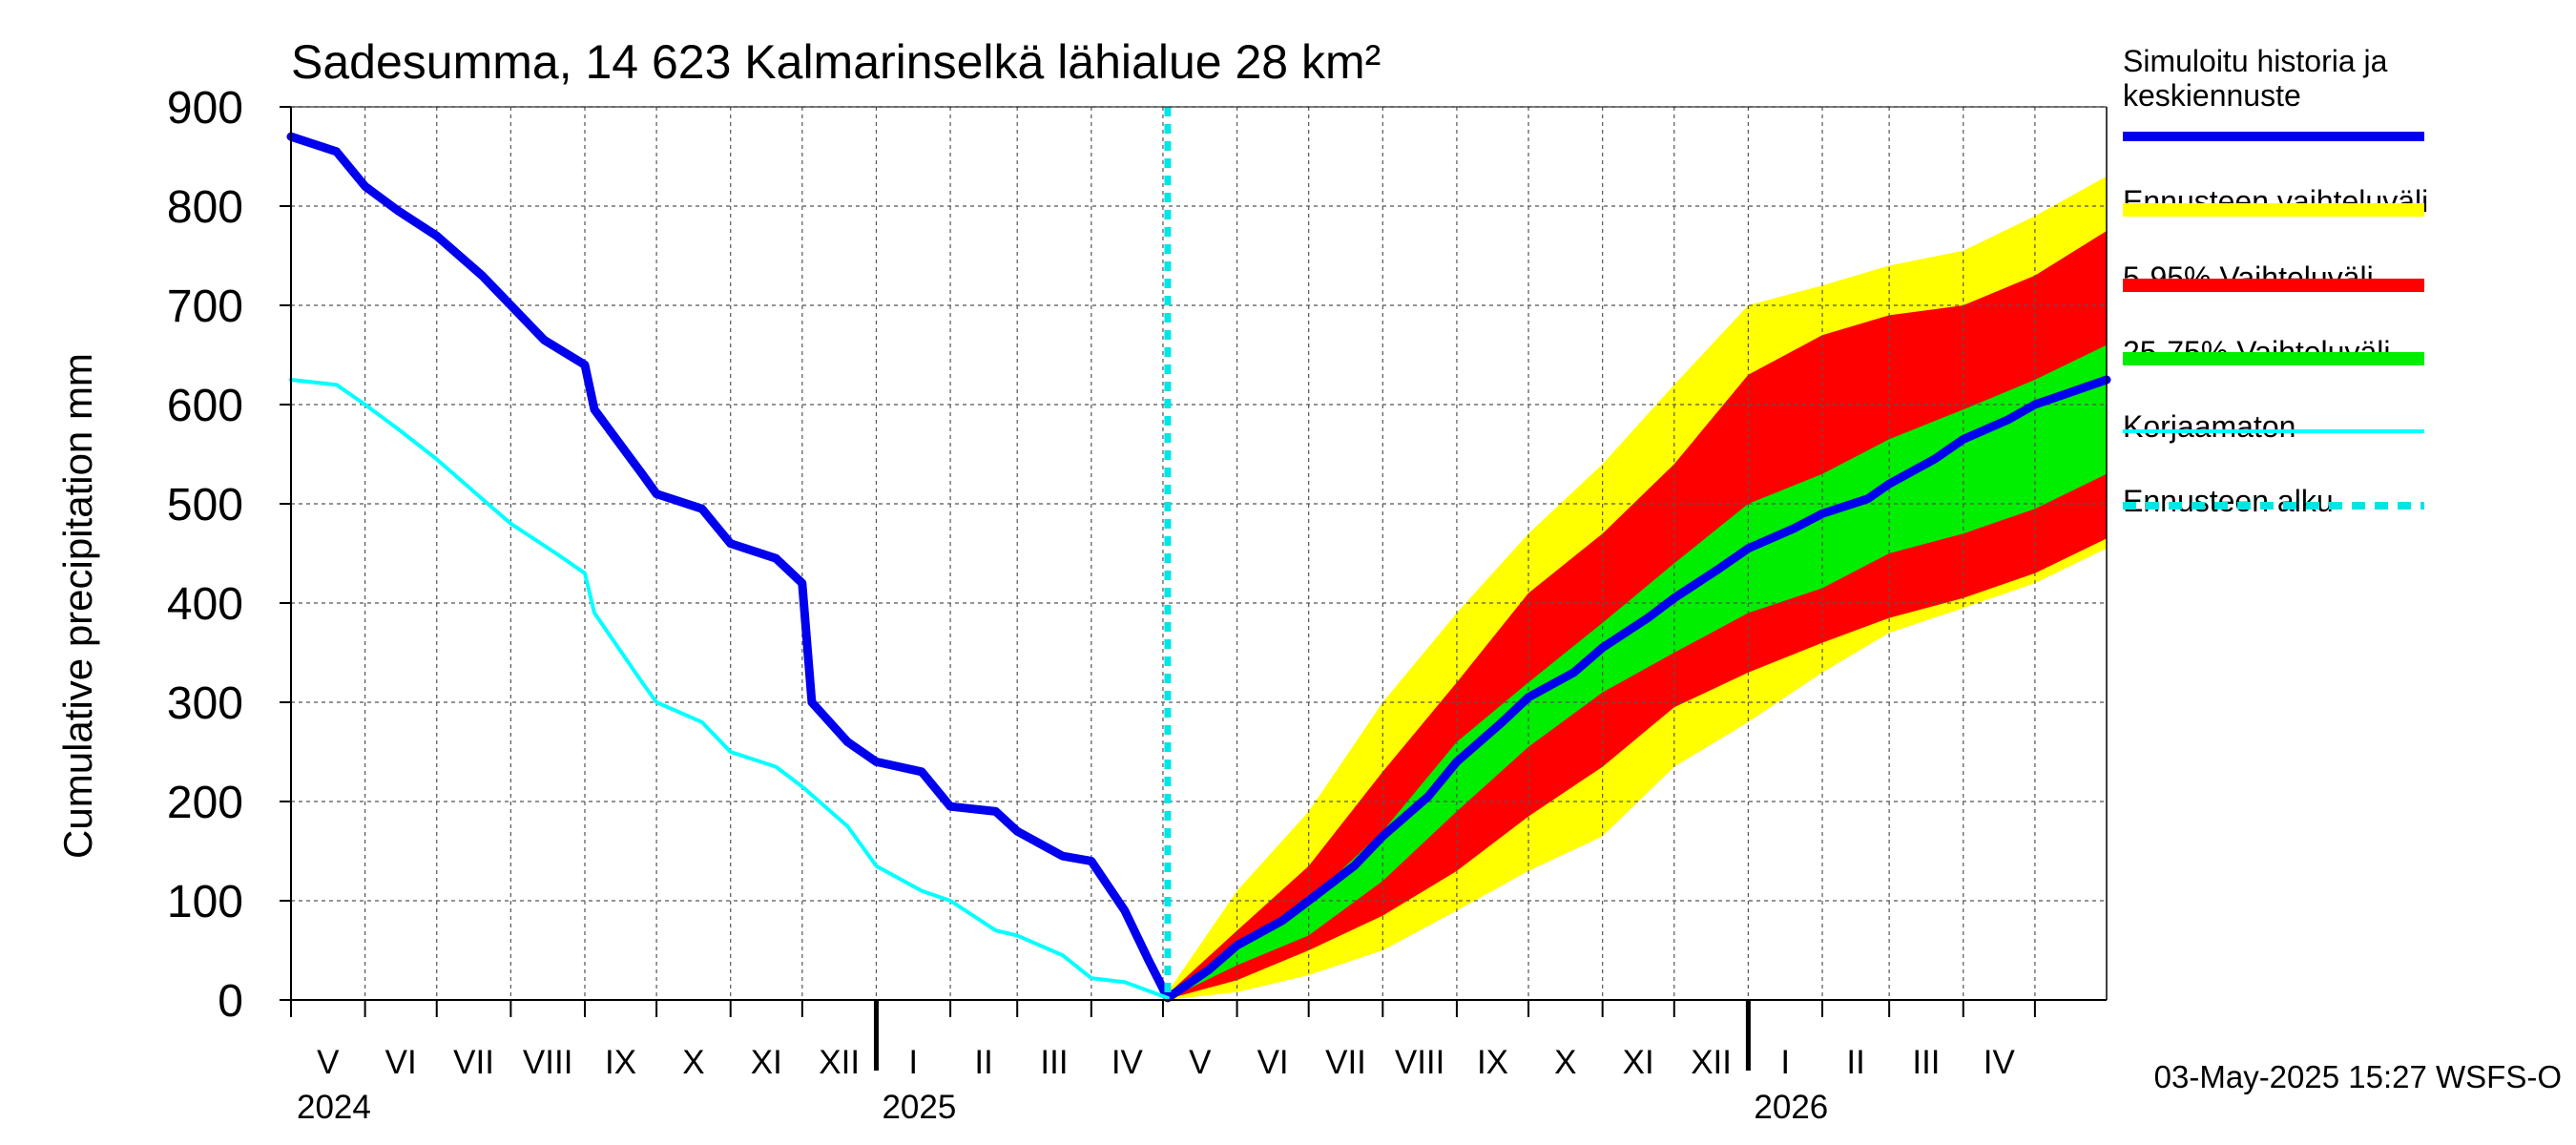 The image size is (2576, 1145). Describe the element at coordinates (205, 803) in the screenshot. I see `y-tick-label: 200` at that location.